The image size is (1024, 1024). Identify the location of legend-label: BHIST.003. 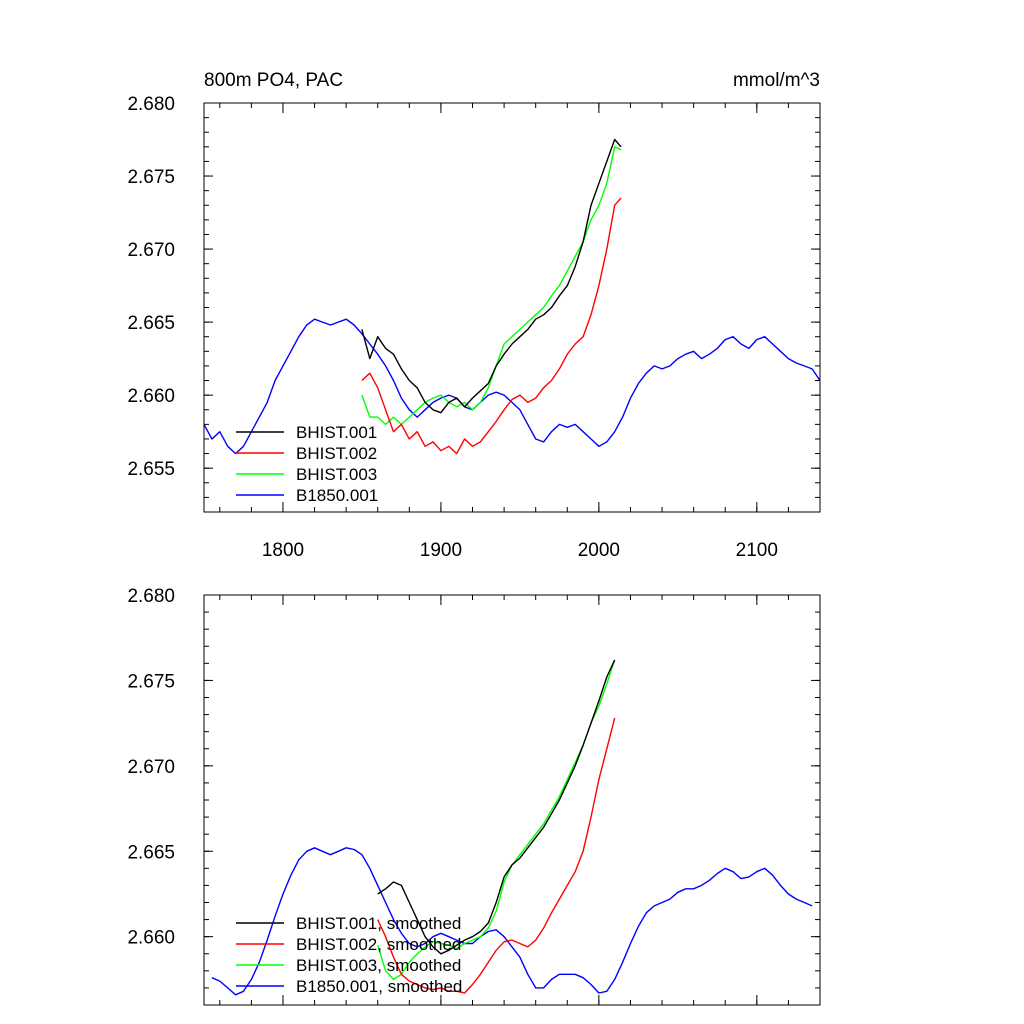
(336, 474).